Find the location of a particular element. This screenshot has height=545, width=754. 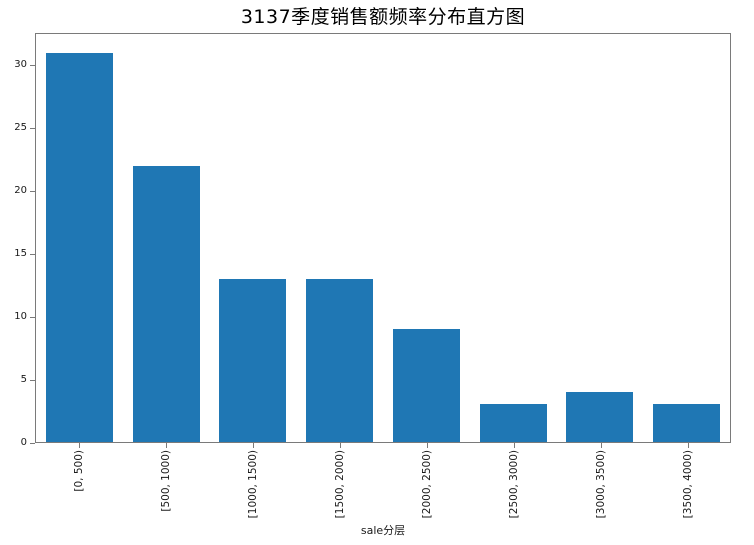

x-tick-label-cell: [1000, 1500) is located at coordinates (252, 484).